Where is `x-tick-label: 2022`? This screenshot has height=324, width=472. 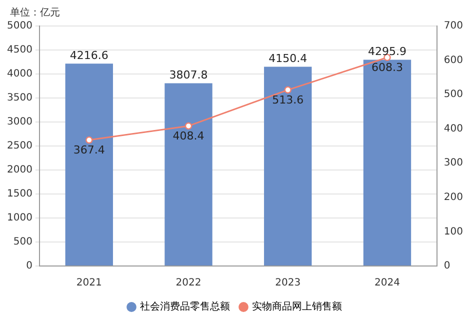
x-tick-label: 2022 is located at coordinates (189, 283).